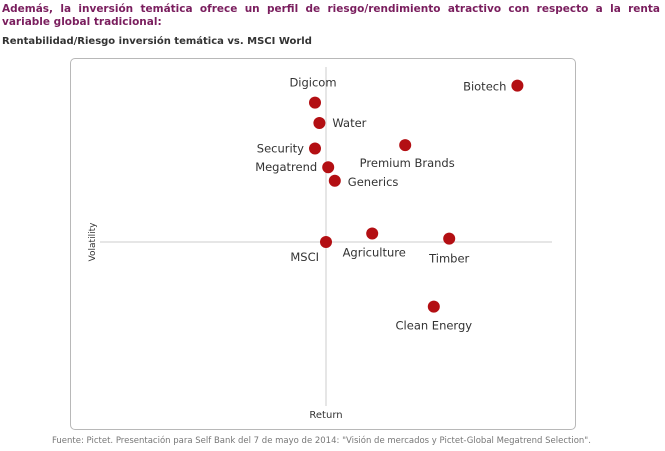 This screenshot has width=665, height=451. I want to click on point-premium-brands: Premium Brands, so click(407, 154).